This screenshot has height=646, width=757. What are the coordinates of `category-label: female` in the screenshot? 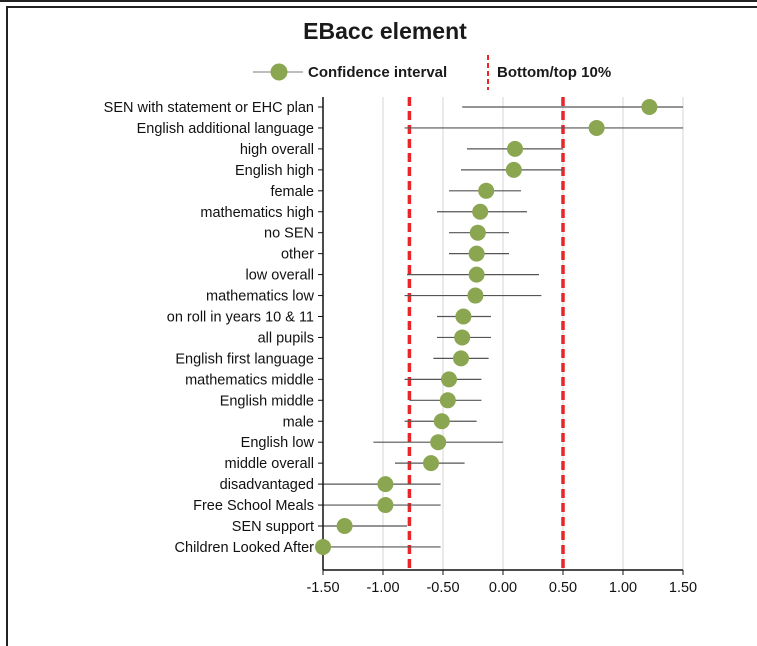 It's located at (292, 192).